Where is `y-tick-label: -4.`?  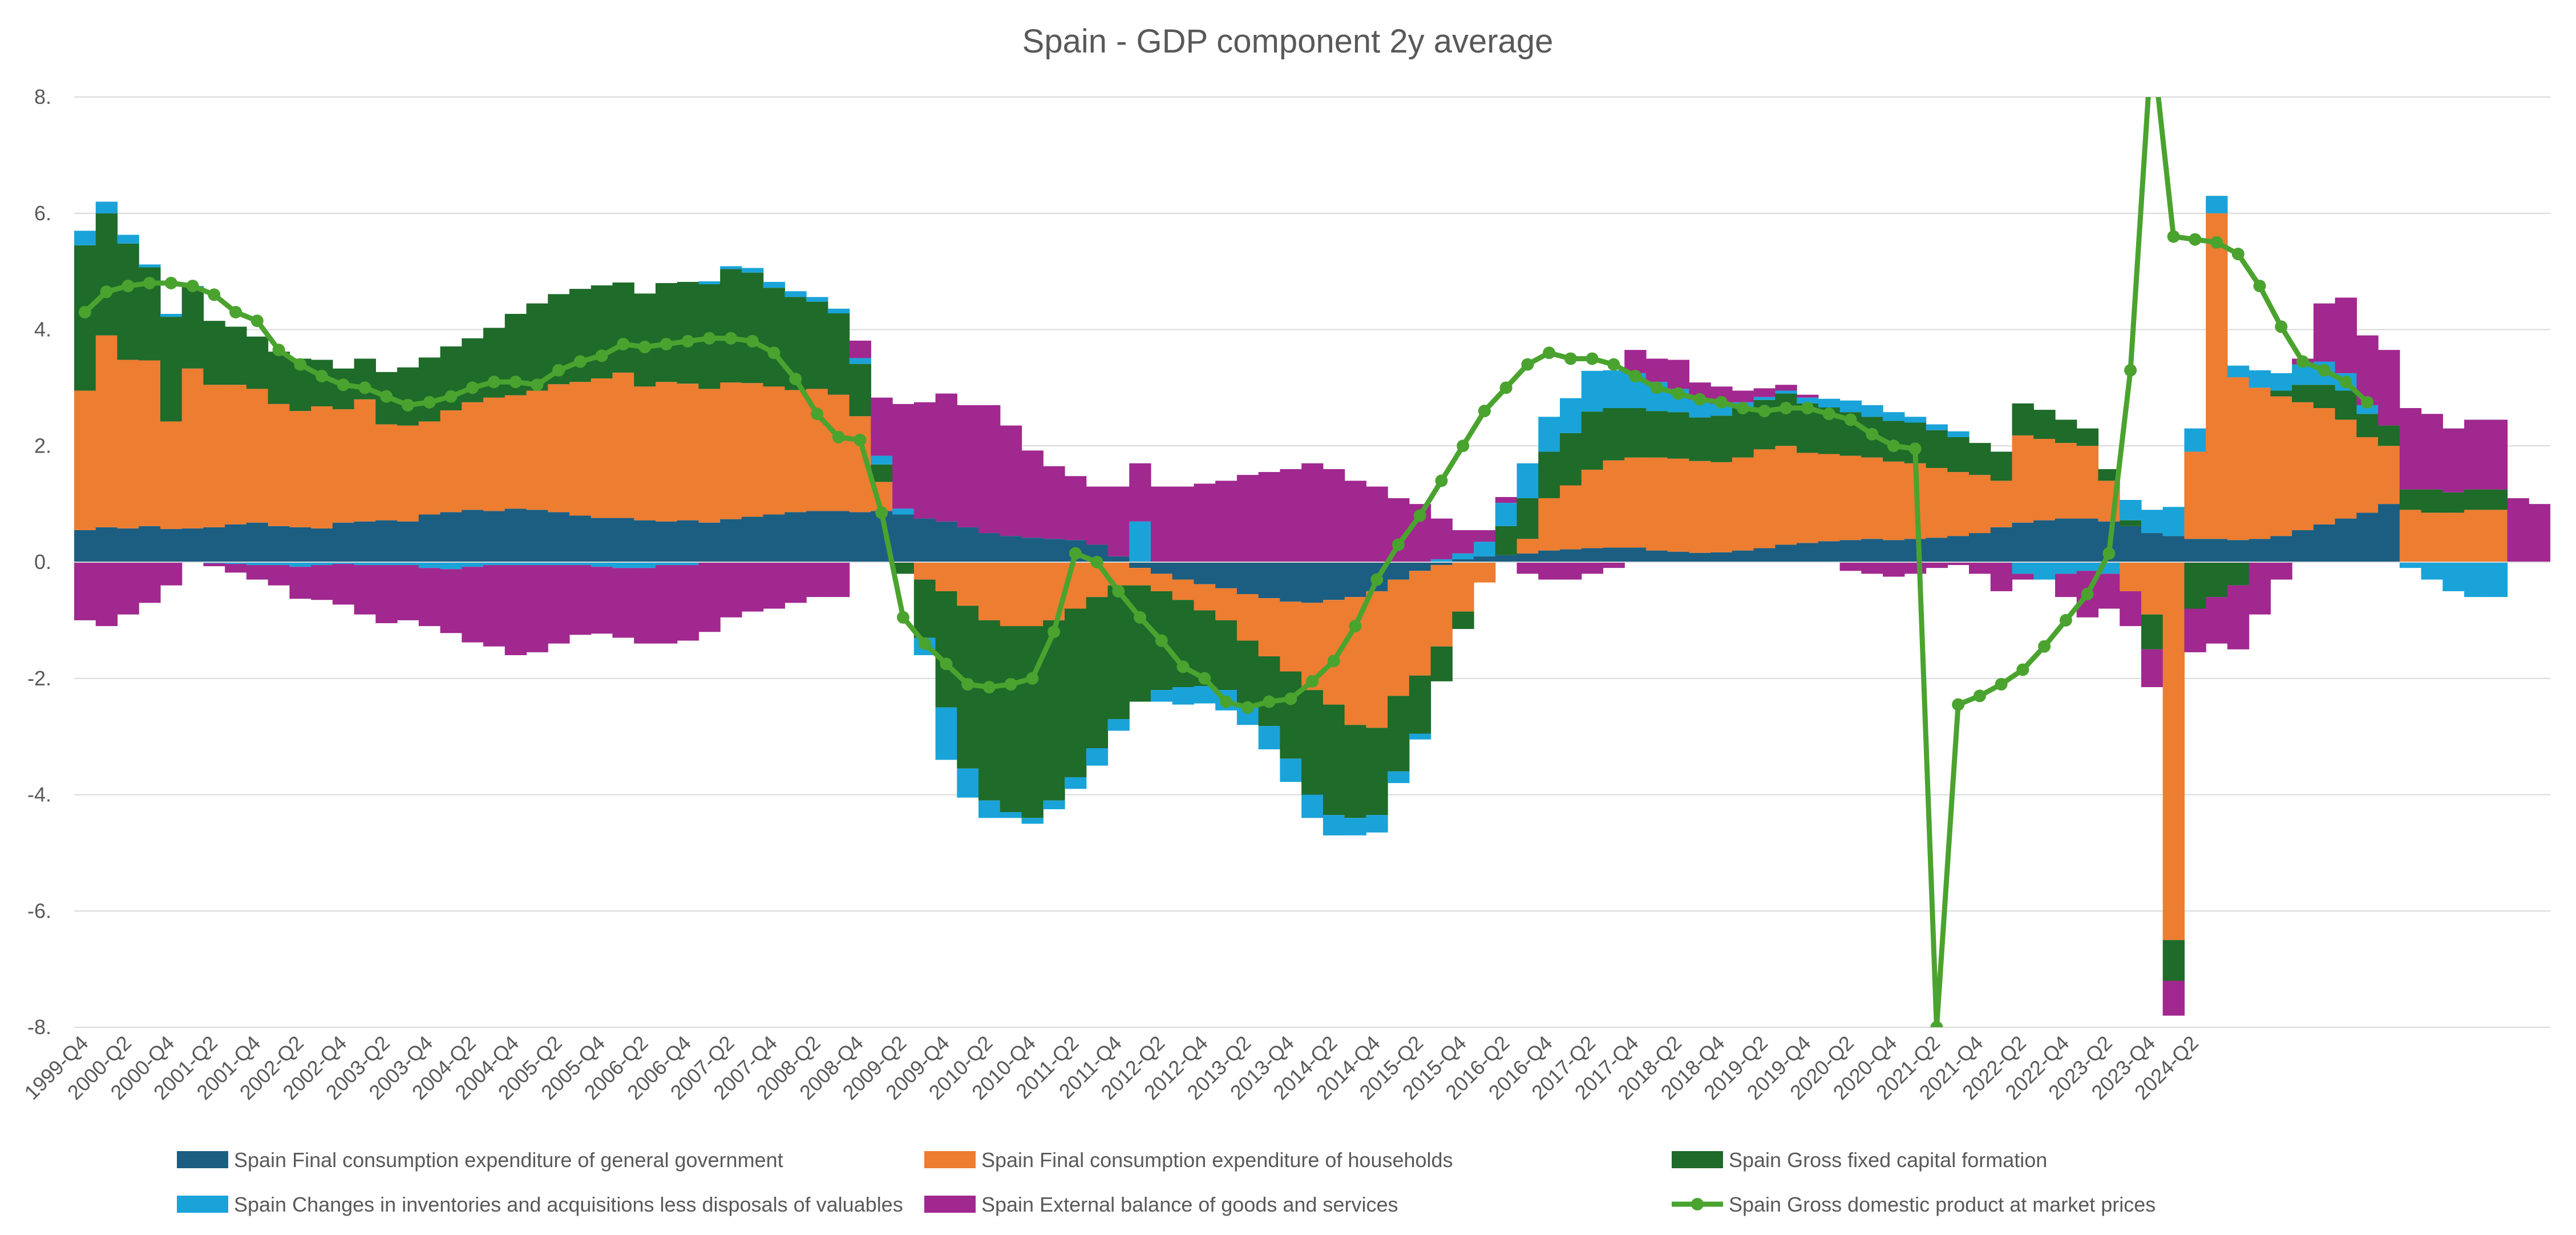
y-tick-label: -4. is located at coordinates (39, 794).